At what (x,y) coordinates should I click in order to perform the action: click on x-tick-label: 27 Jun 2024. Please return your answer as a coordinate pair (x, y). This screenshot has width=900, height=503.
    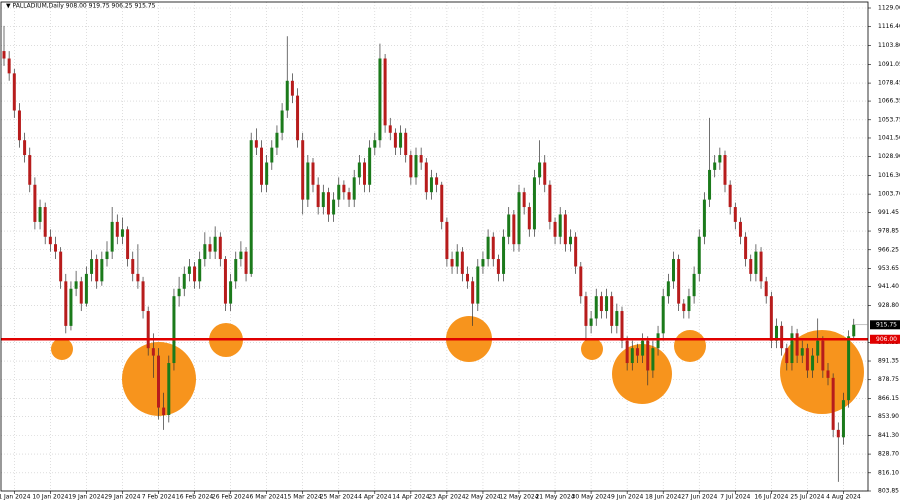
    Looking at the image, I should click on (699, 497).